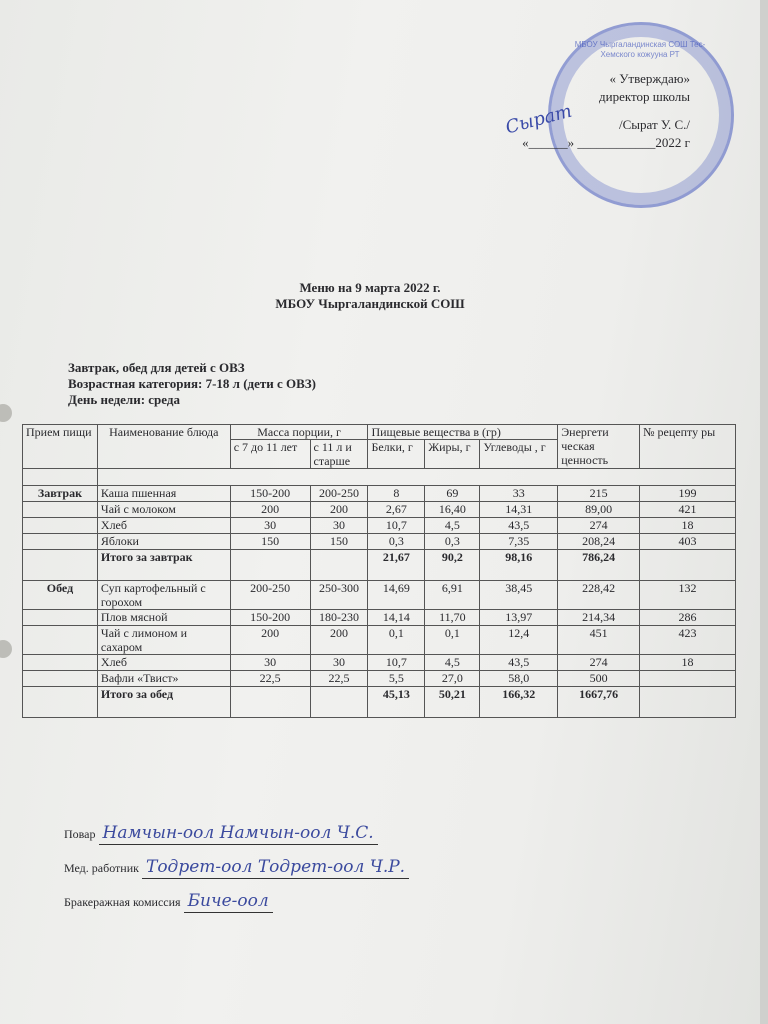  What do you see at coordinates (519, 640) in the screenshot?
I see `cell-carbs: 12,4` at bounding box center [519, 640].